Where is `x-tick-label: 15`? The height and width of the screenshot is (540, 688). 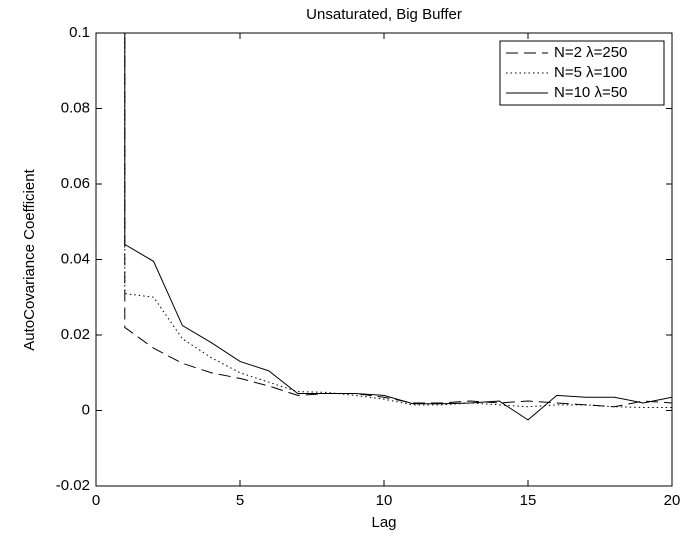
x-tick-label: 15 is located at coordinates (528, 500).